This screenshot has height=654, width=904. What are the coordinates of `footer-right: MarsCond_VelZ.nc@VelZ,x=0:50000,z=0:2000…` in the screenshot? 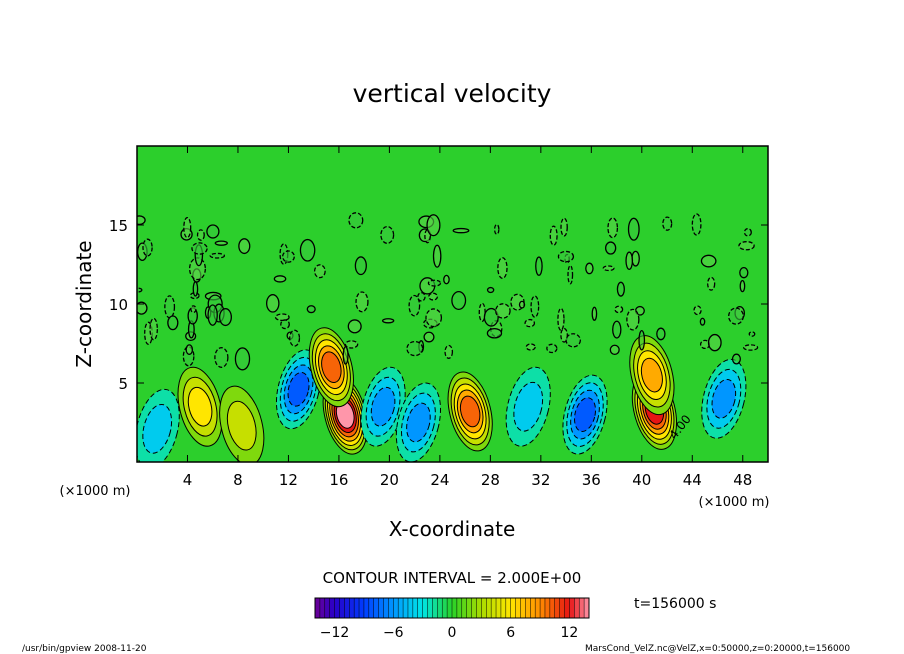 It's located at (717, 649).